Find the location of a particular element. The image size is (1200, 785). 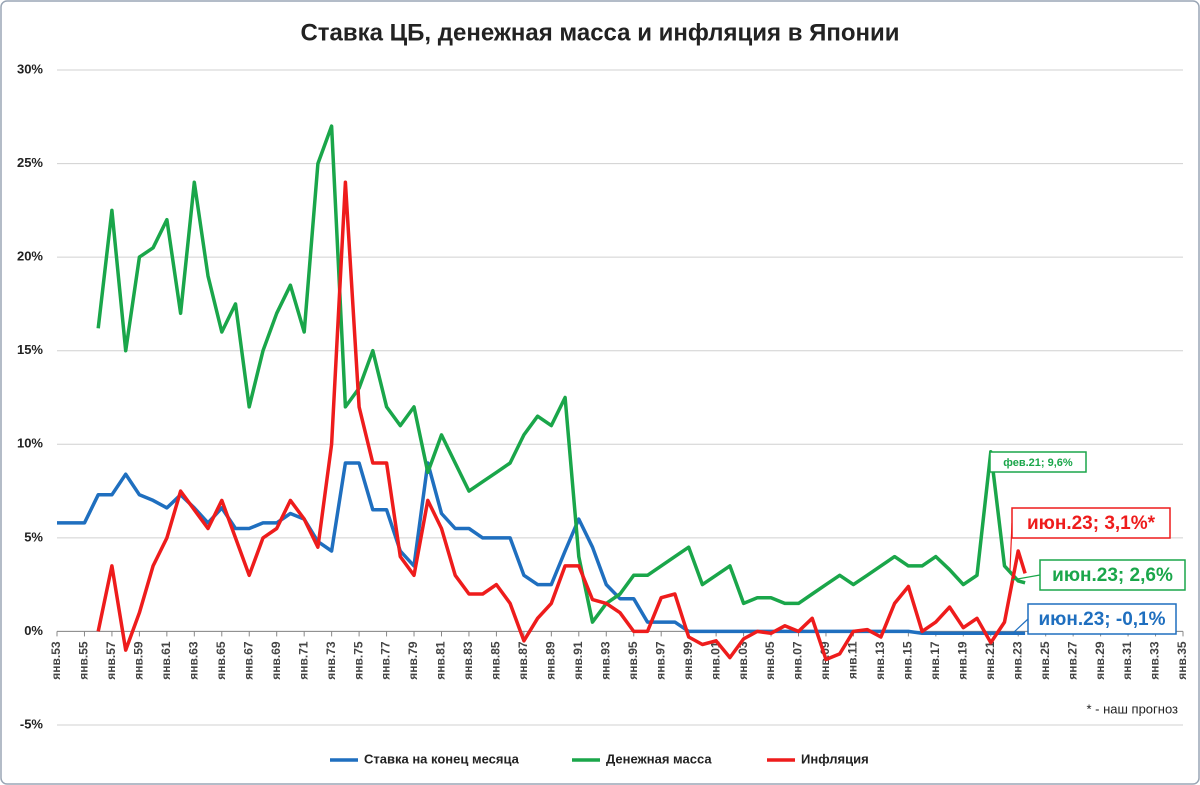

x-tick-label: янв.65 is located at coordinates (221, 660).